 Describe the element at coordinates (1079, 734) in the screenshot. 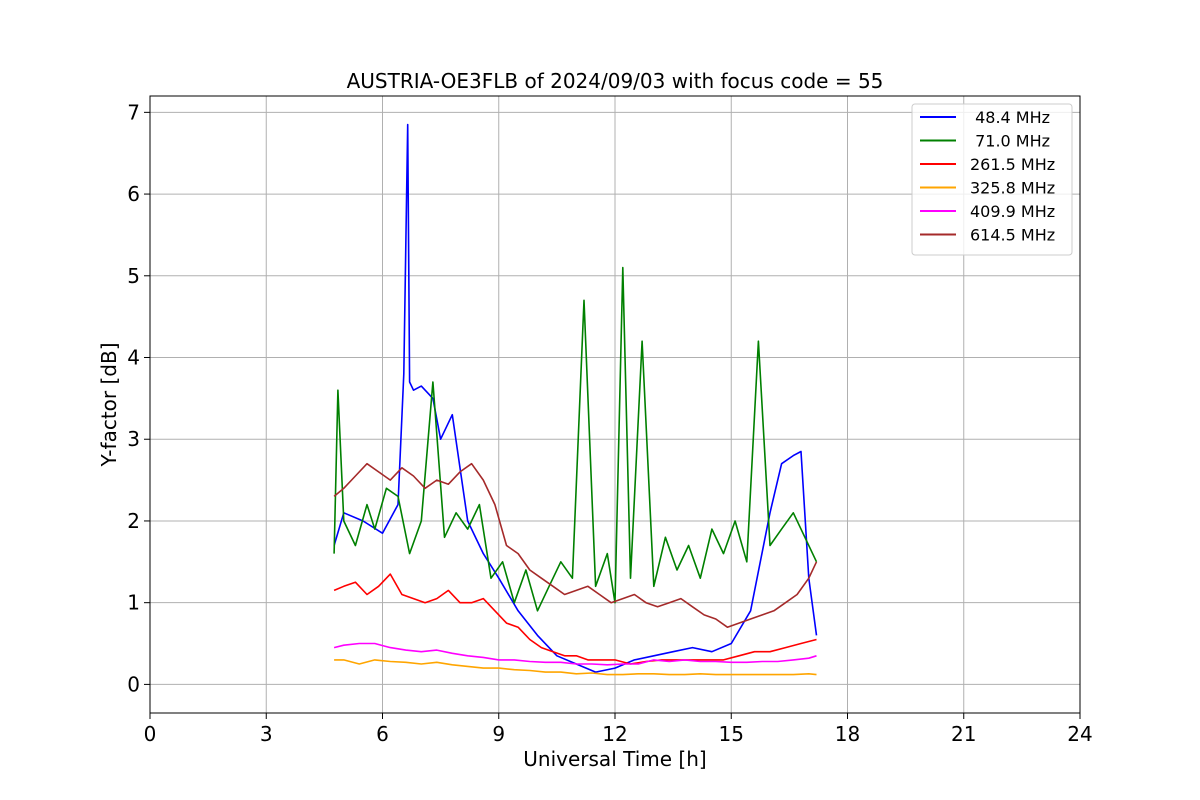

I see `x-tick-label: 24` at that location.